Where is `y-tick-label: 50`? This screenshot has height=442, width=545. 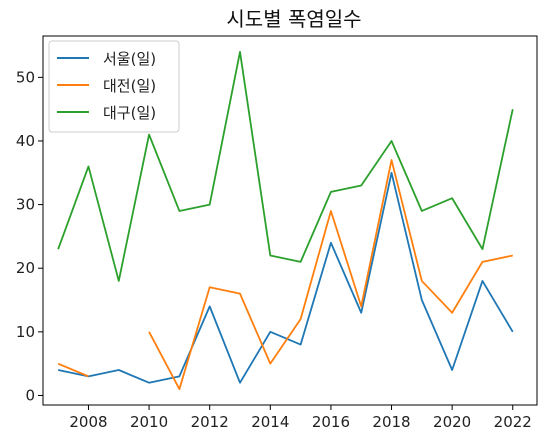
y-tick-label: 50 is located at coordinates (25, 77).